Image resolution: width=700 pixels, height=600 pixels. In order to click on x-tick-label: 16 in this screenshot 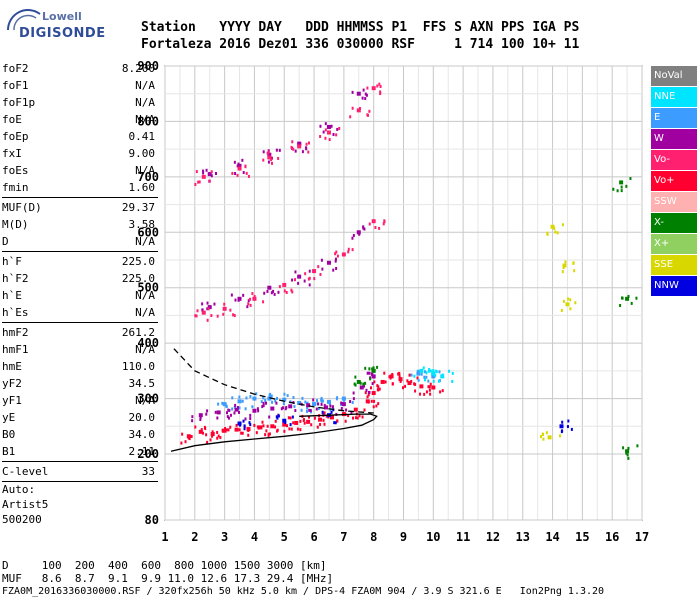, I will do `click(612, 537)`.